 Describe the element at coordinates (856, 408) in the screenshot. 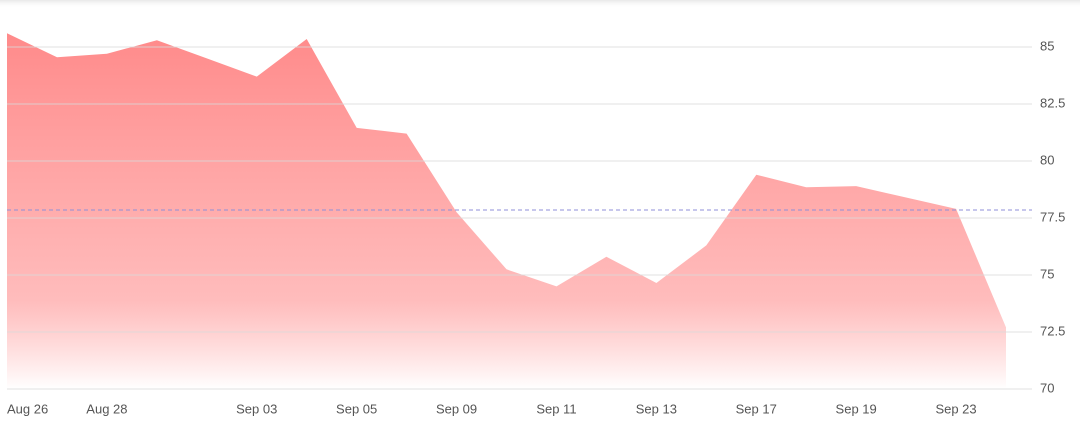

I see `x-tick-label: Sep 19` at that location.